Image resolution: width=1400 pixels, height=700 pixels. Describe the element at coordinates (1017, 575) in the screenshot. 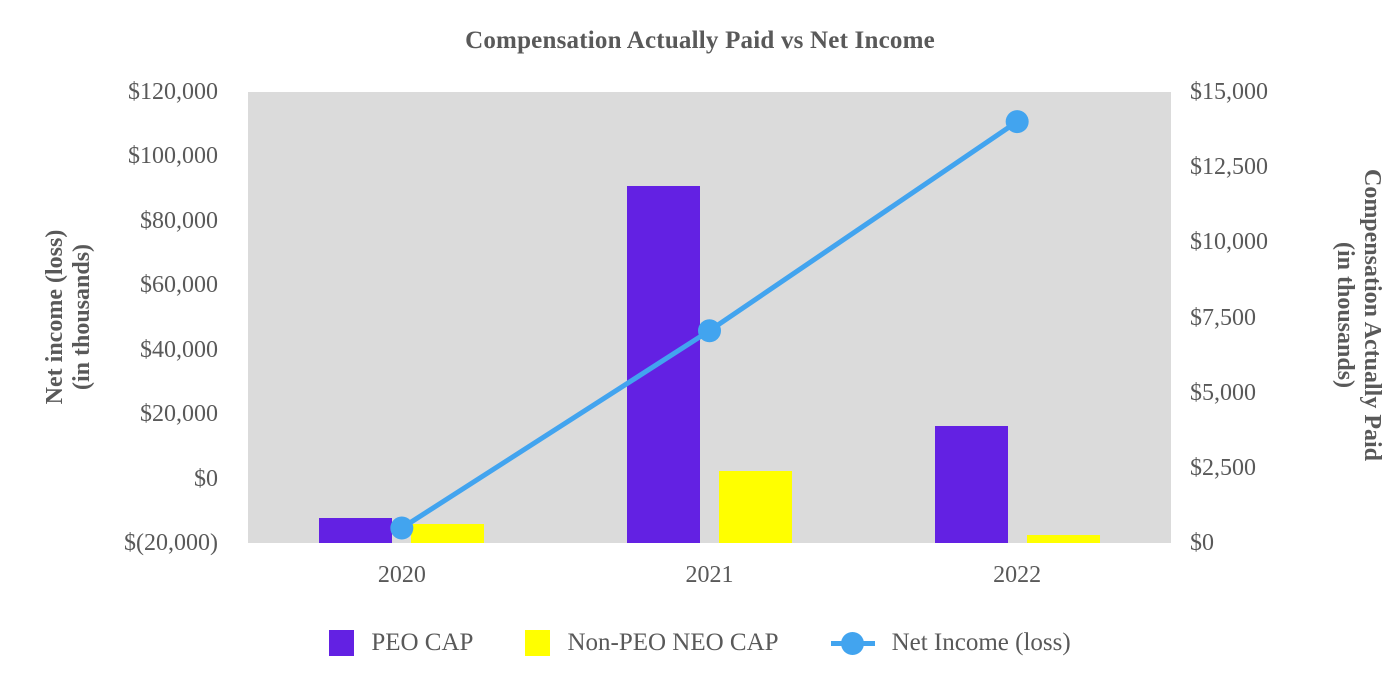

I see `x-axis-label-2022: 2022` at that location.